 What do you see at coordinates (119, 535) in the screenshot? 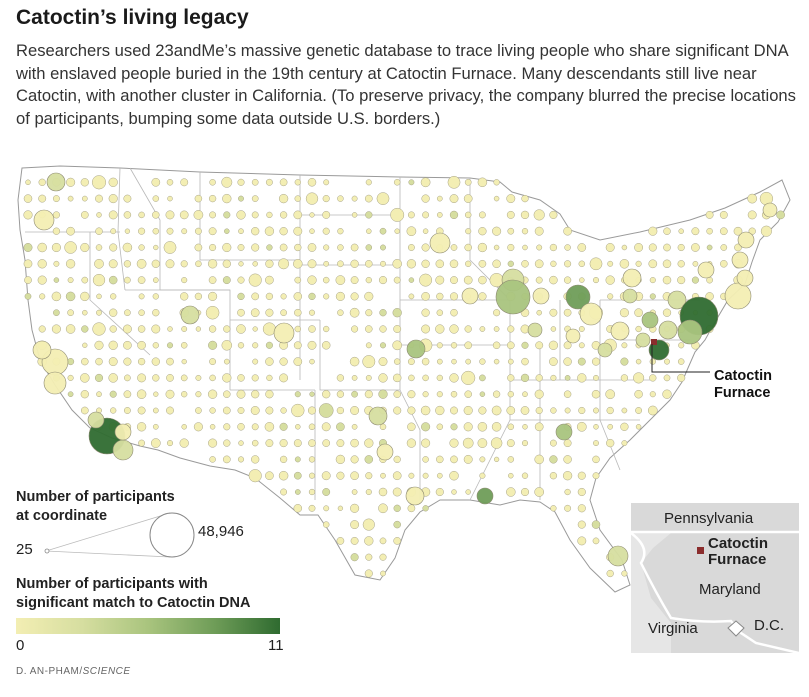
I see `size-legend-graphic` at bounding box center [119, 535].